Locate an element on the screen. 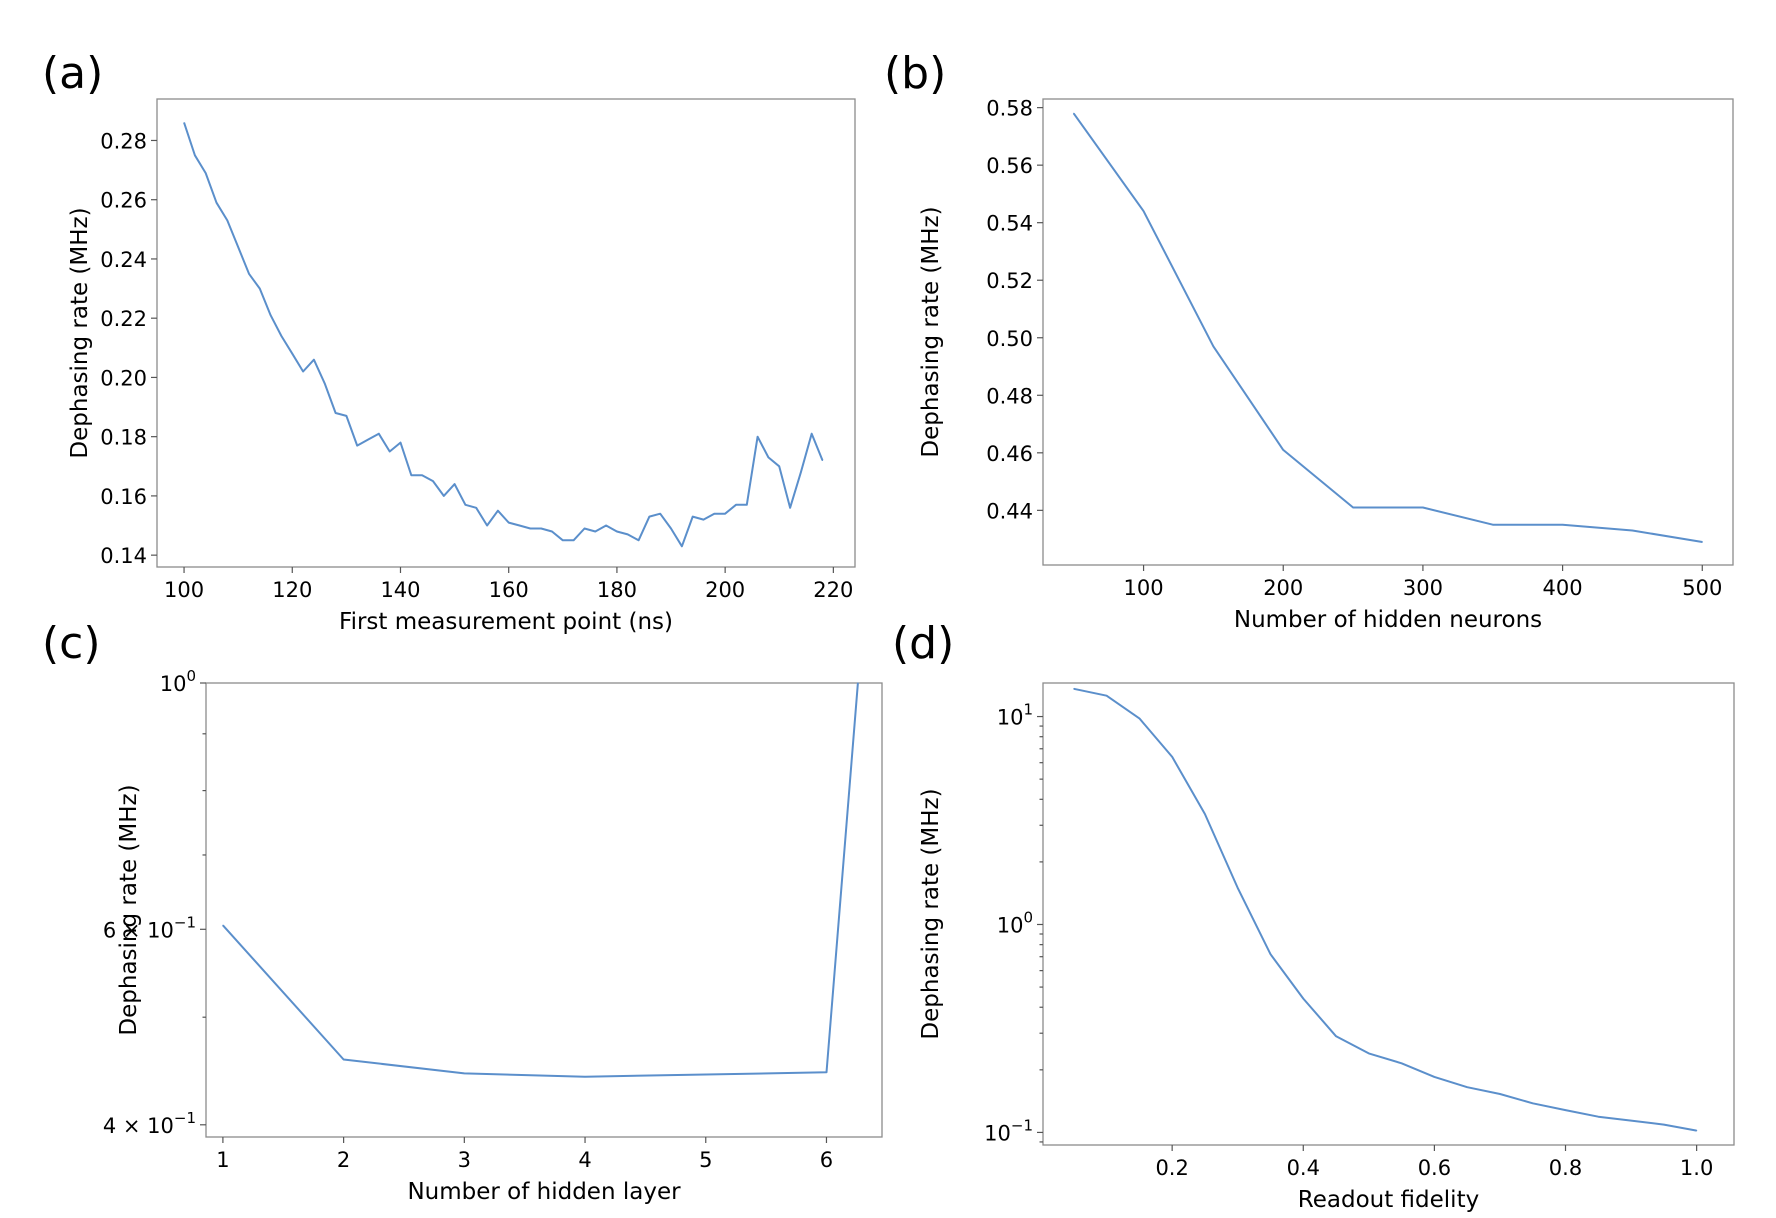 The width and height of the screenshot is (1776, 1218). y-tick-label: 0.22 is located at coordinates (123, 319).